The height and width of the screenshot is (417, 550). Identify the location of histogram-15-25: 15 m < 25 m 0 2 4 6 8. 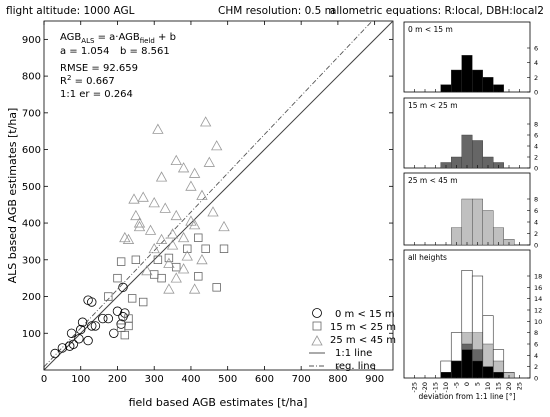
(470, 135).